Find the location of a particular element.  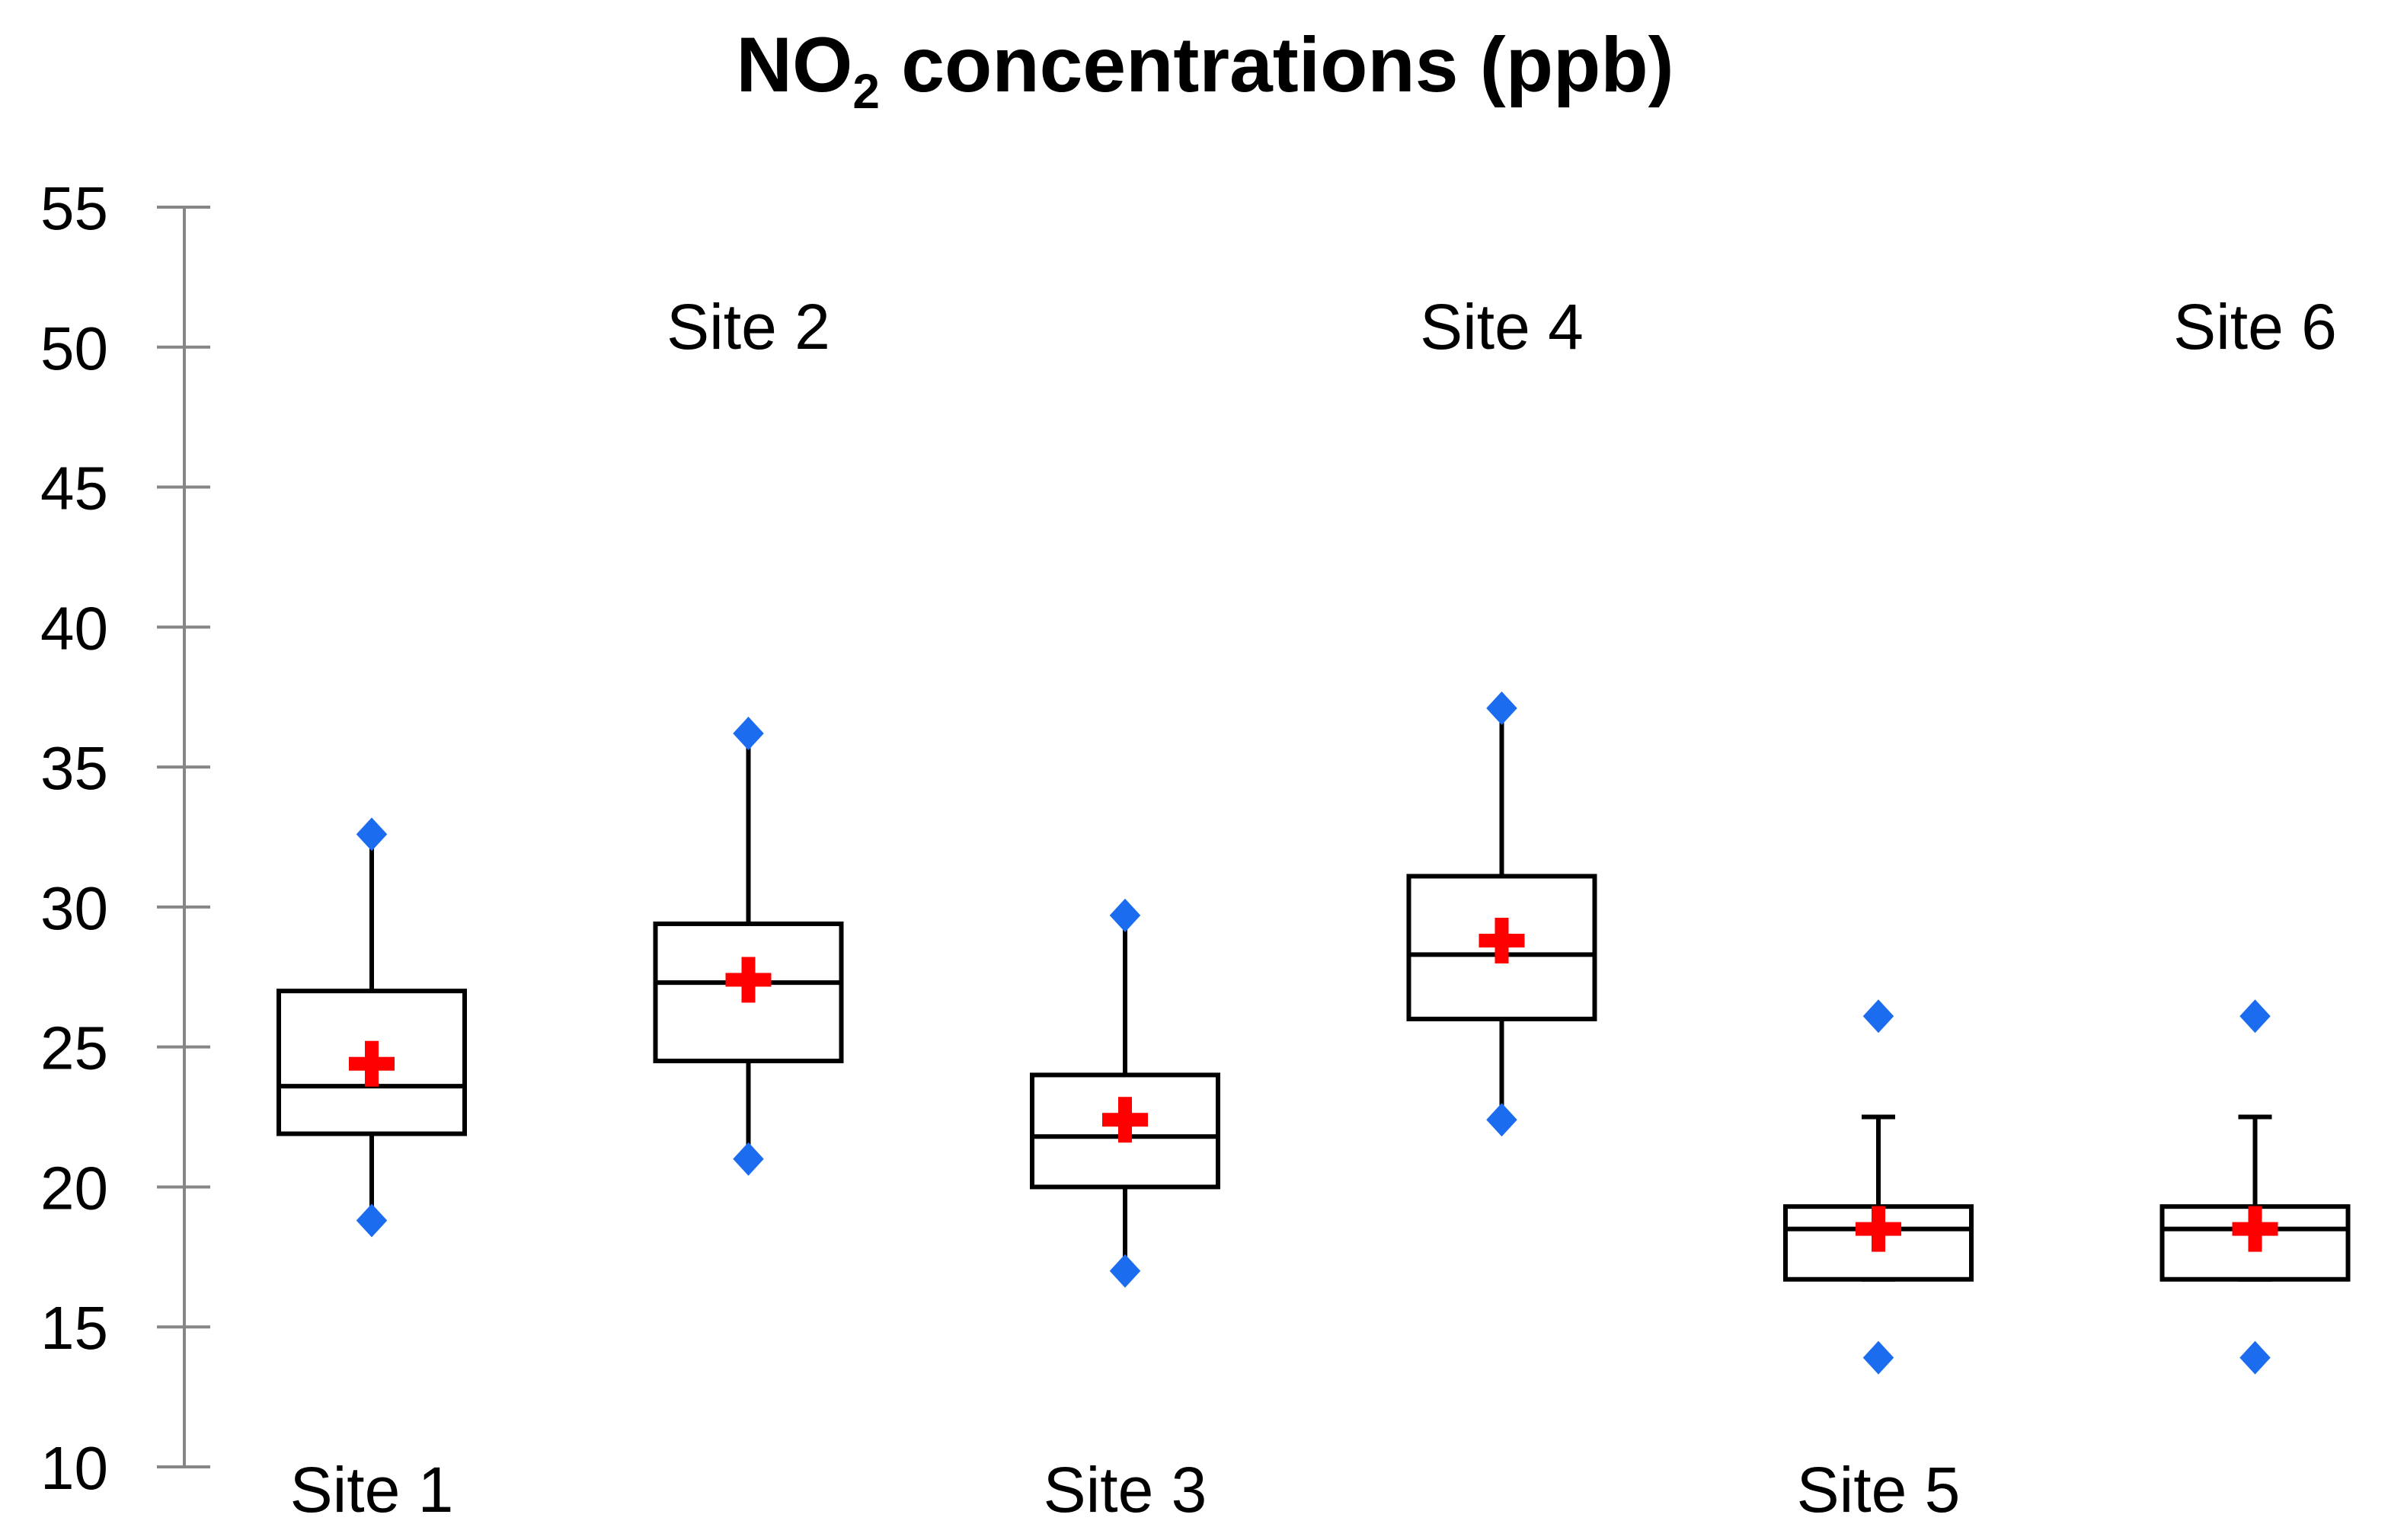

y-tick-label: 35 is located at coordinates (74, 768).